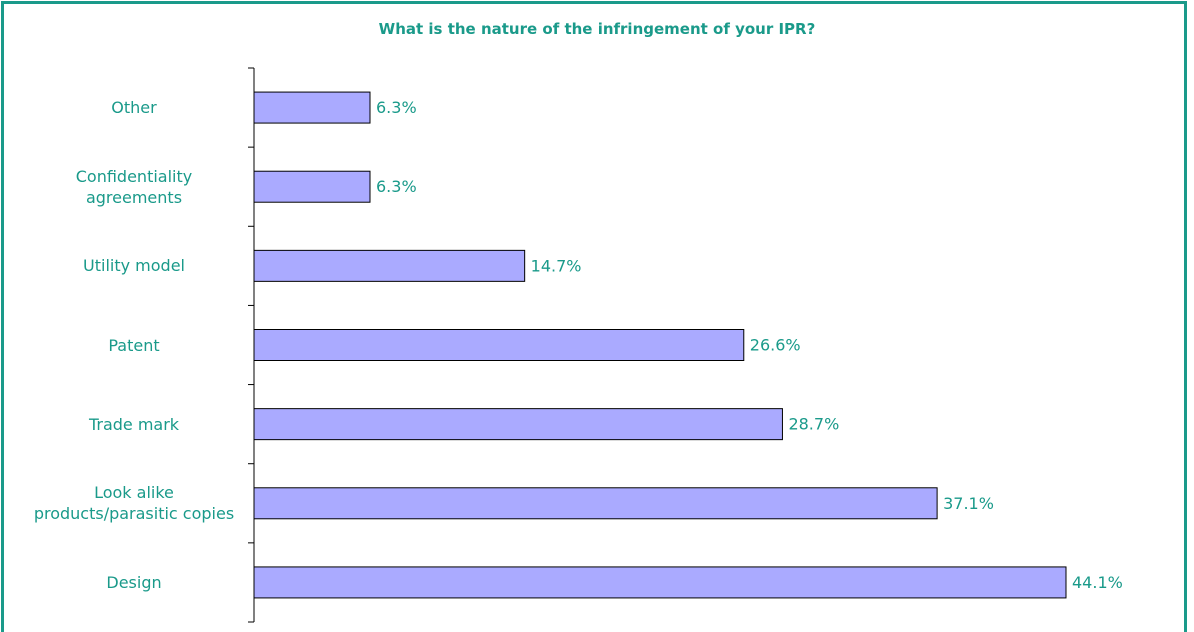 This screenshot has height=632, width=1194. Describe the element at coordinates (134, 424) in the screenshot. I see `category-label: Trade mark` at that location.